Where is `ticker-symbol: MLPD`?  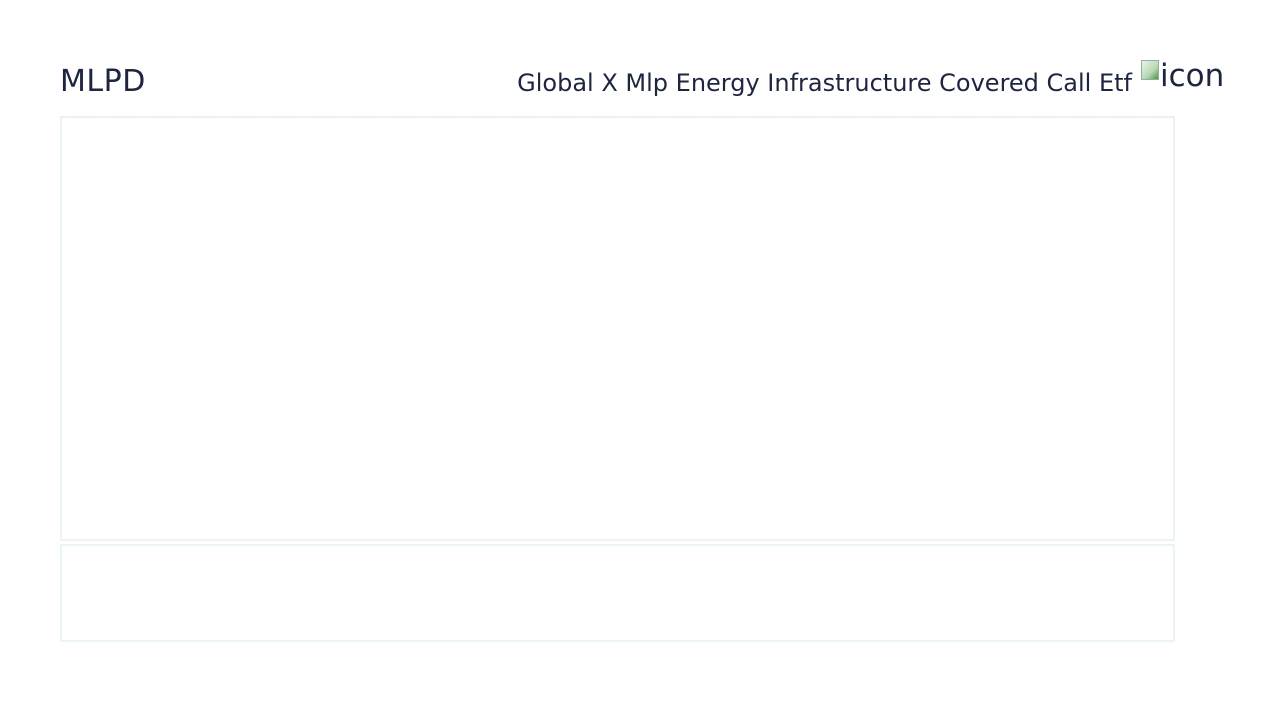
ticker-symbol: MLPD is located at coordinates (103, 81).